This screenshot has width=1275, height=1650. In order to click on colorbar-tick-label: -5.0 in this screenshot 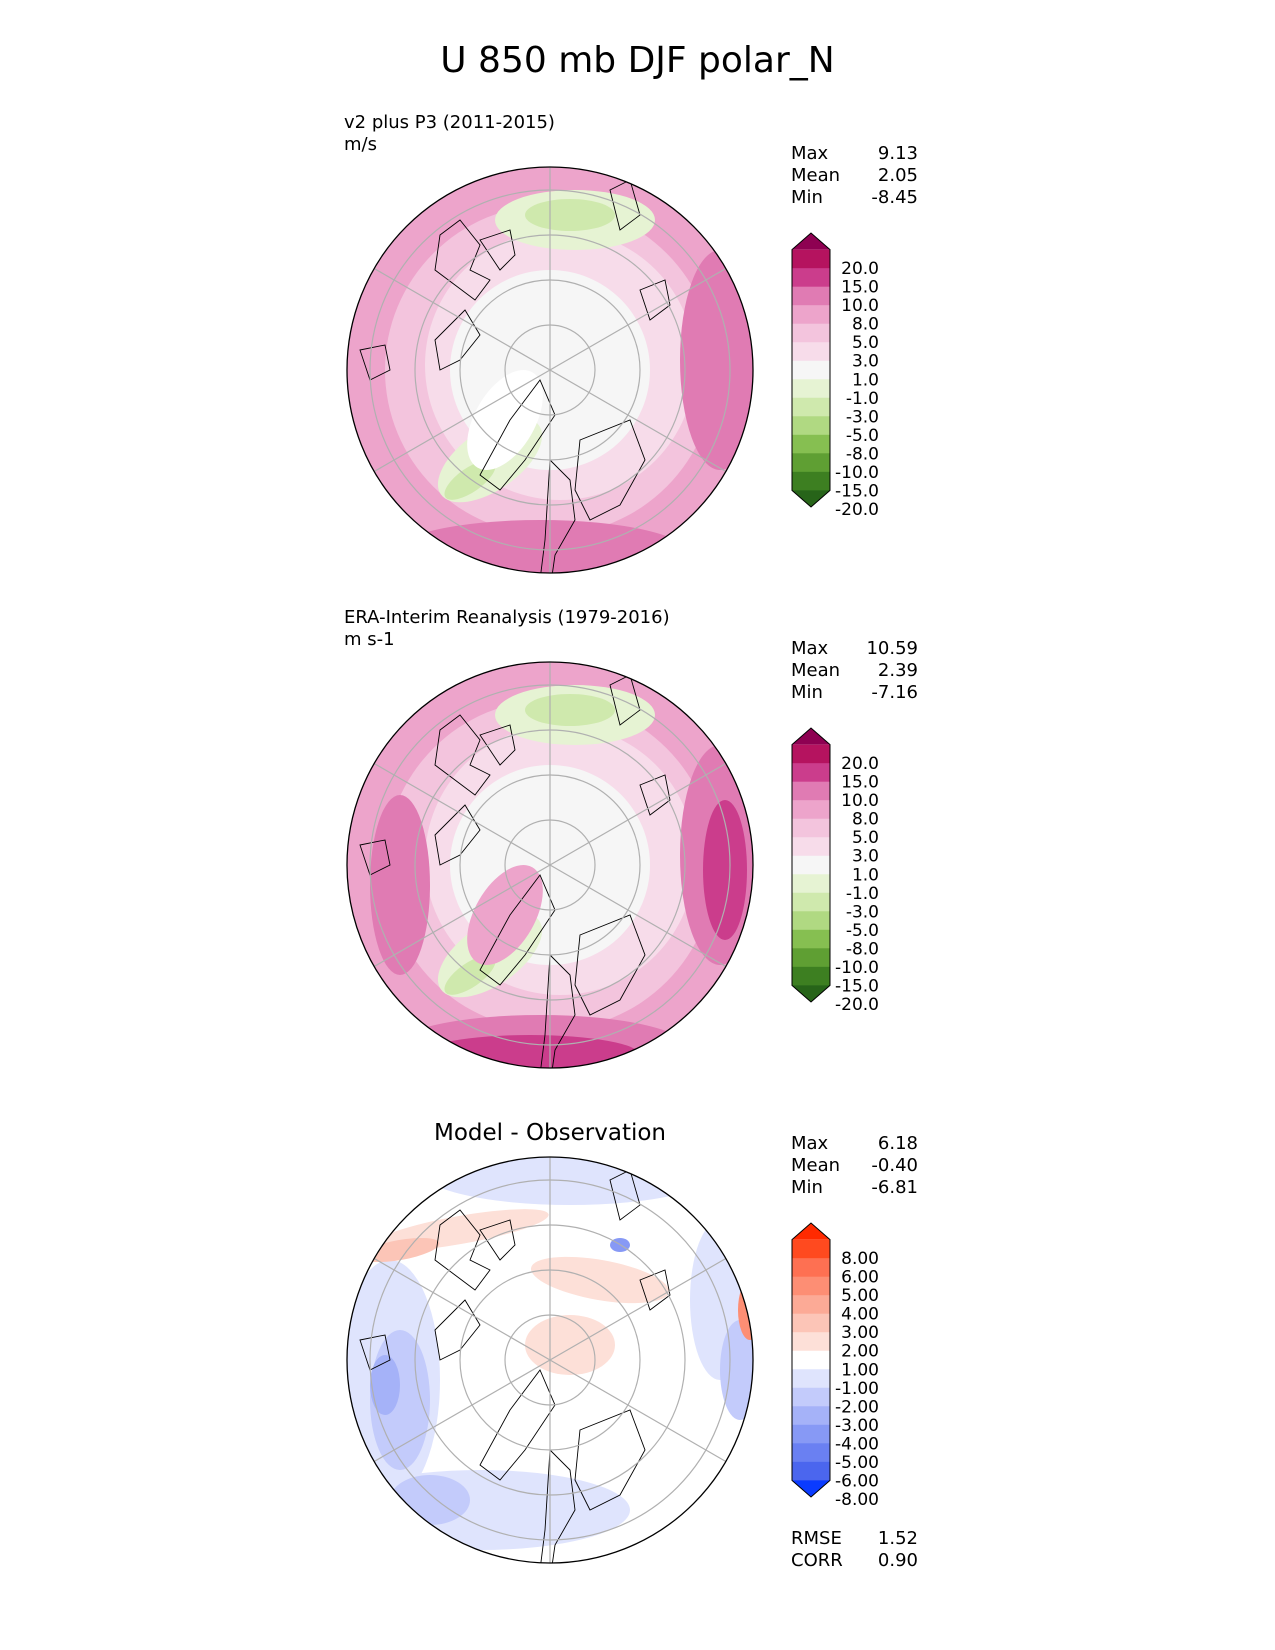, I will do `click(862, 931)`.